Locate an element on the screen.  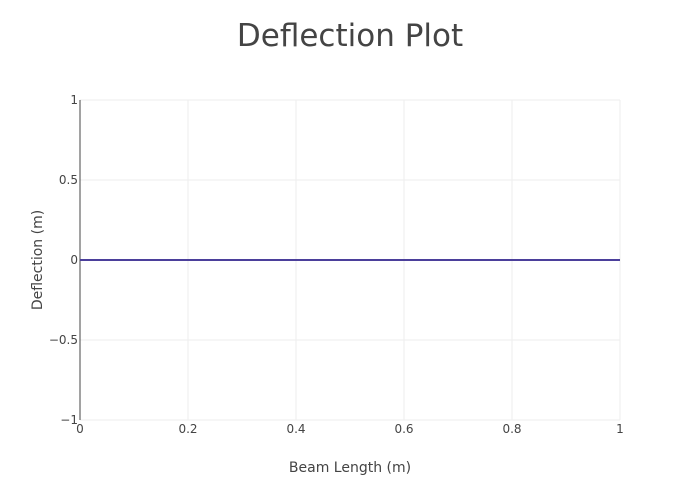
y-tick-label: 0 is located at coordinates (74, 260).